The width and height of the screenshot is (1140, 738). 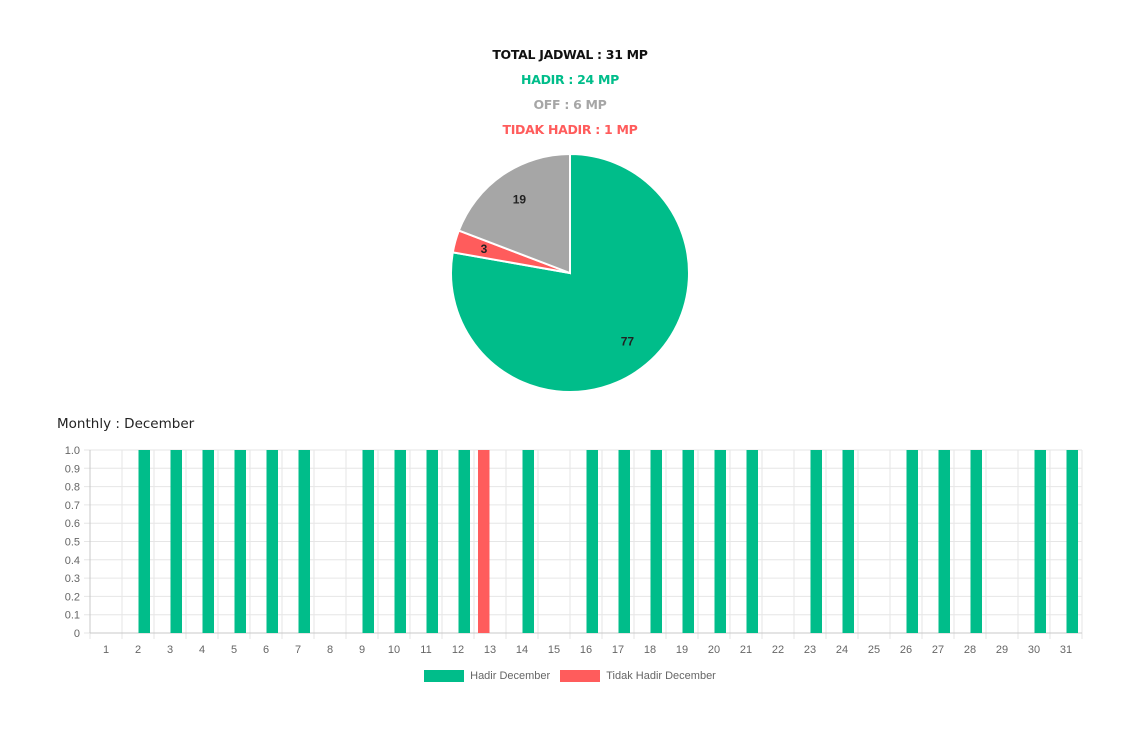 What do you see at coordinates (510, 676) in the screenshot?
I see `legend-label-hadir: Hadir December` at bounding box center [510, 676].